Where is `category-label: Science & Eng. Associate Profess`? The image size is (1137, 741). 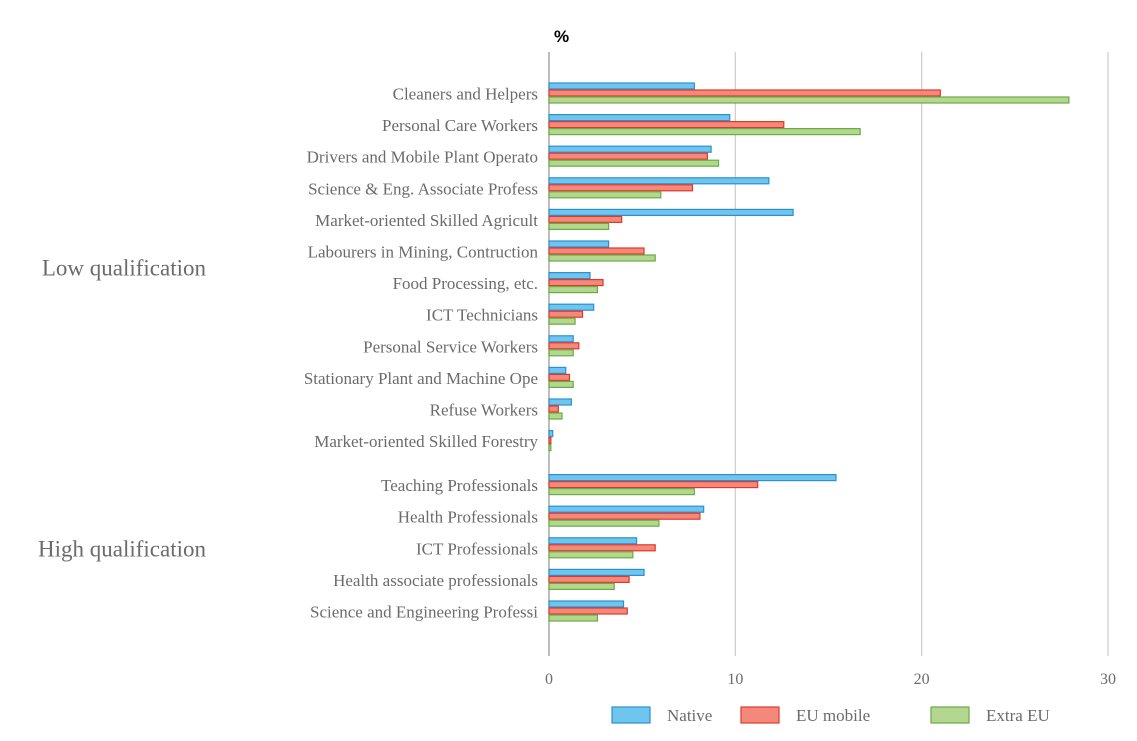 category-label: Science & Eng. Associate Profess is located at coordinates (423, 188).